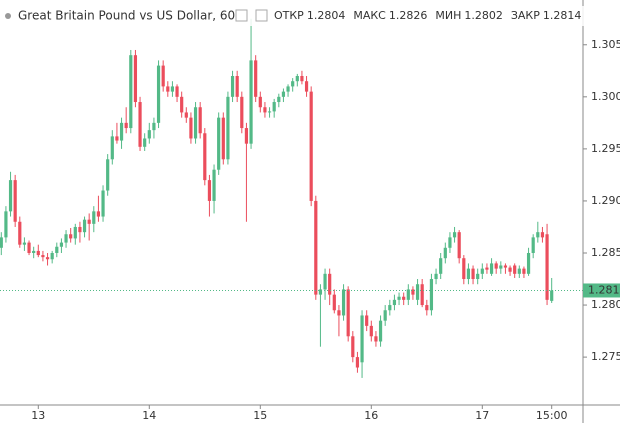 The width and height of the screenshot is (620, 423). What do you see at coordinates (448, 15) in the screenshot?
I see `ohlc-label: МИН` at bounding box center [448, 15].